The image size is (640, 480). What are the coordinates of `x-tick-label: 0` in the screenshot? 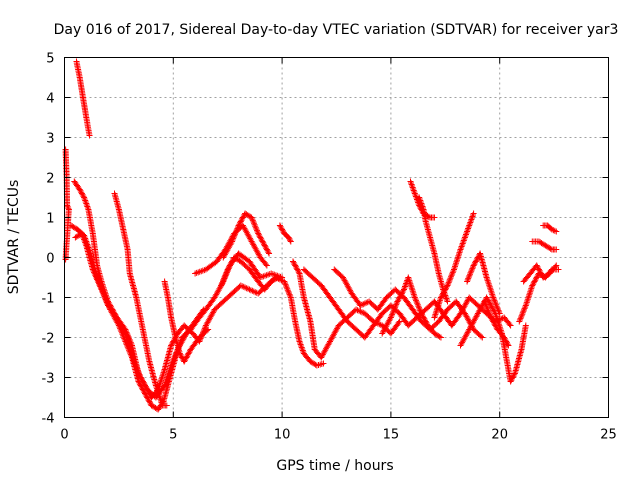 It's located at (64, 435).